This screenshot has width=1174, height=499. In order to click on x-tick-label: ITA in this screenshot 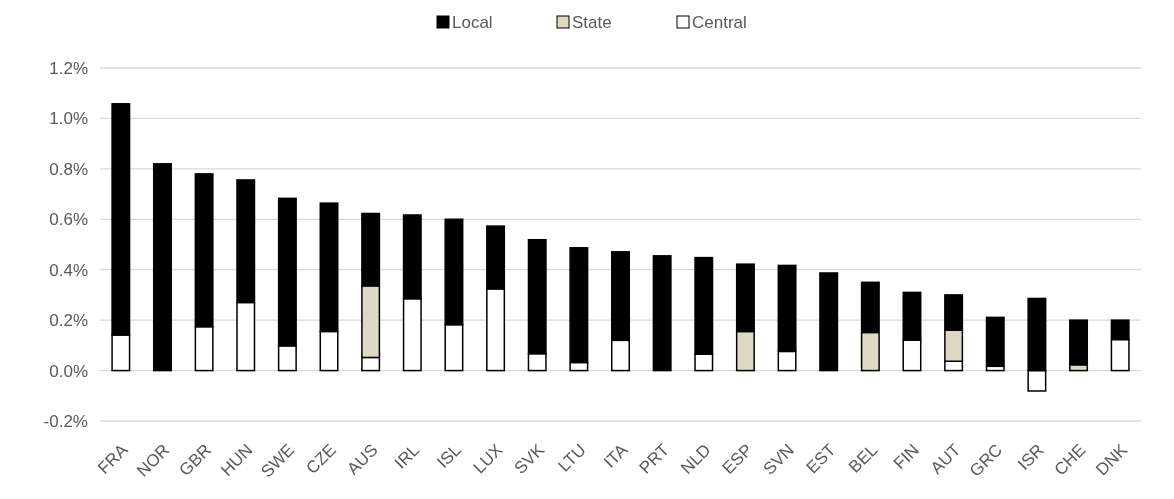, I will do `click(616, 455)`.